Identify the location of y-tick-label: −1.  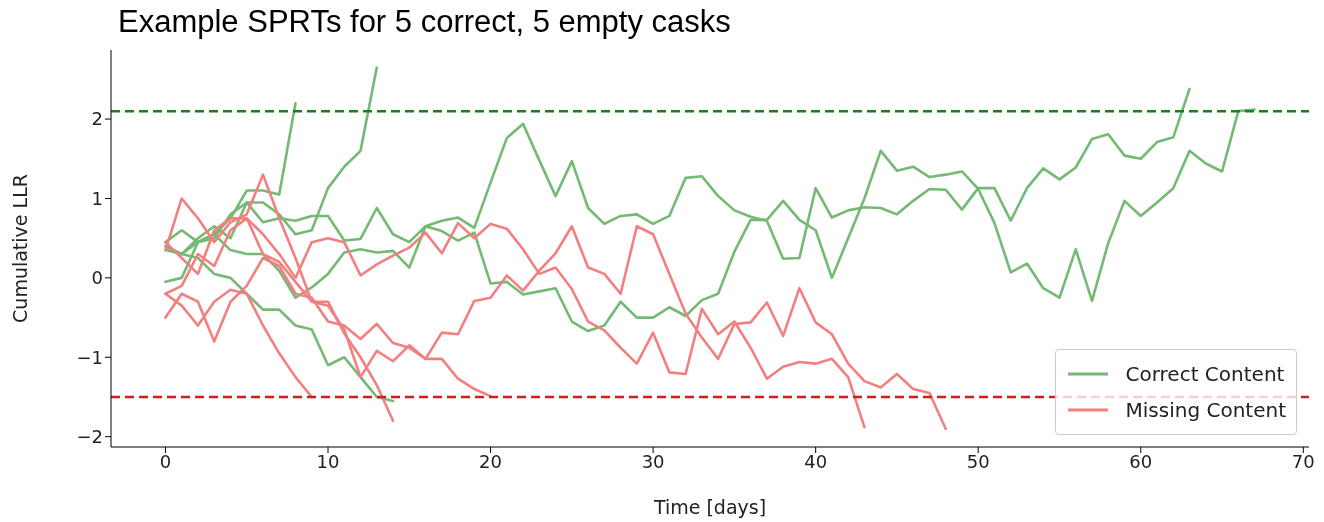
(89, 357).